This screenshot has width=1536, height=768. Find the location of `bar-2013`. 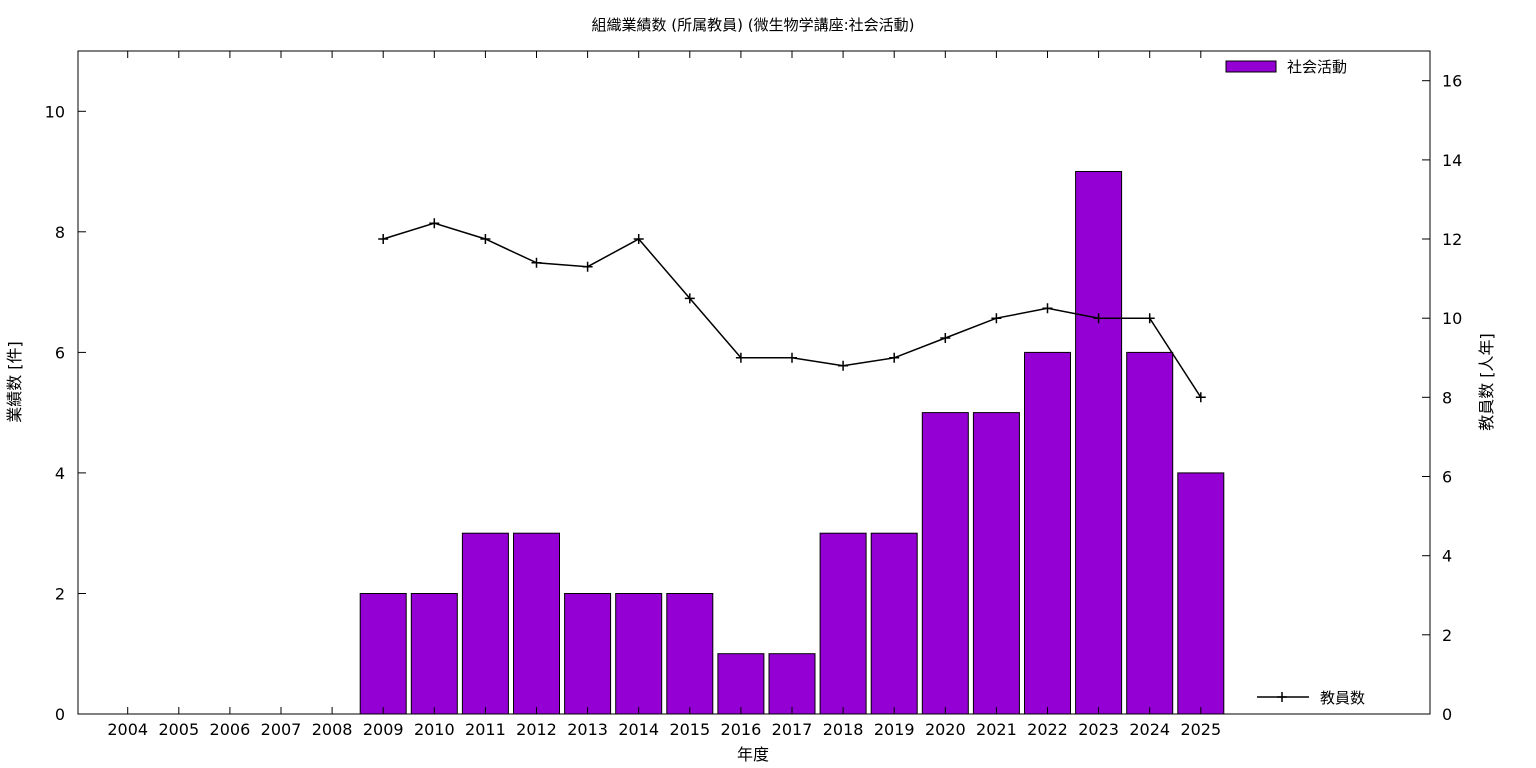

bar-2013 is located at coordinates (588, 654).